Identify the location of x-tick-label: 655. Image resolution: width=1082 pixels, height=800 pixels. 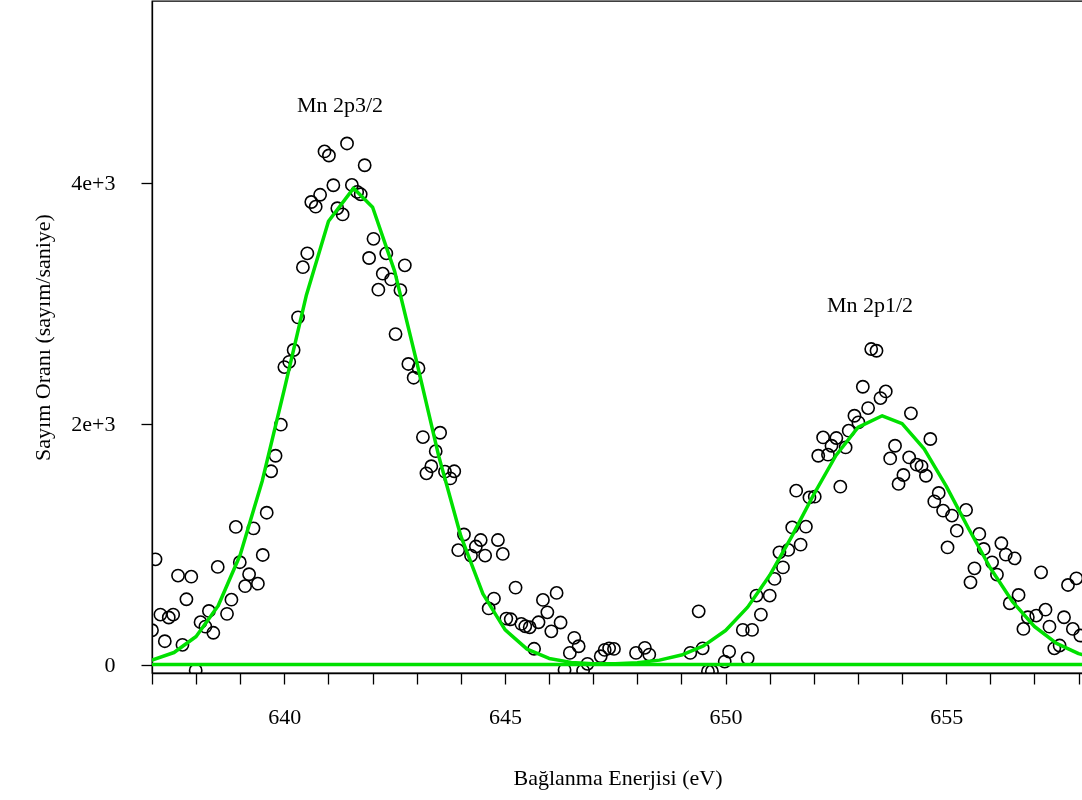
(947, 716).